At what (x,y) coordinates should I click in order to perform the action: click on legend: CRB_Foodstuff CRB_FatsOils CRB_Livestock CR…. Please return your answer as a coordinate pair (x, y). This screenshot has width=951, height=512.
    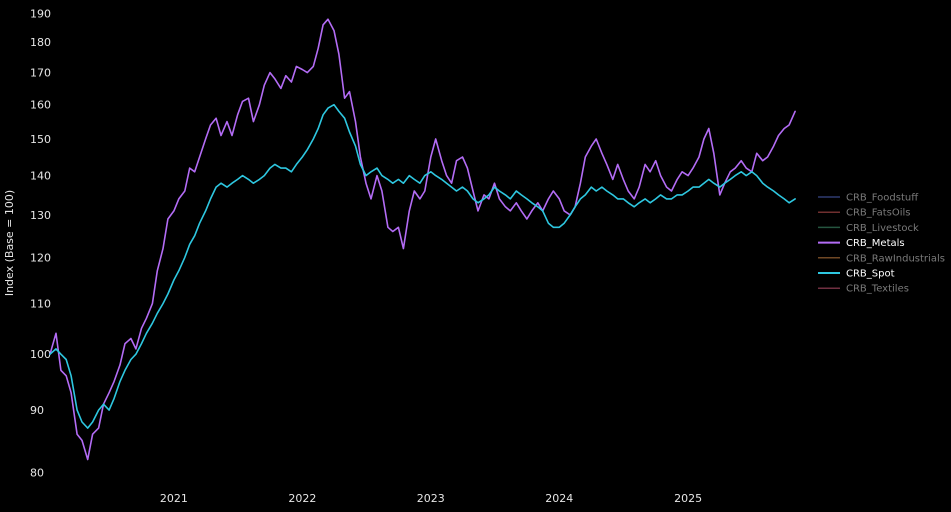
    Looking at the image, I should click on (881, 244).